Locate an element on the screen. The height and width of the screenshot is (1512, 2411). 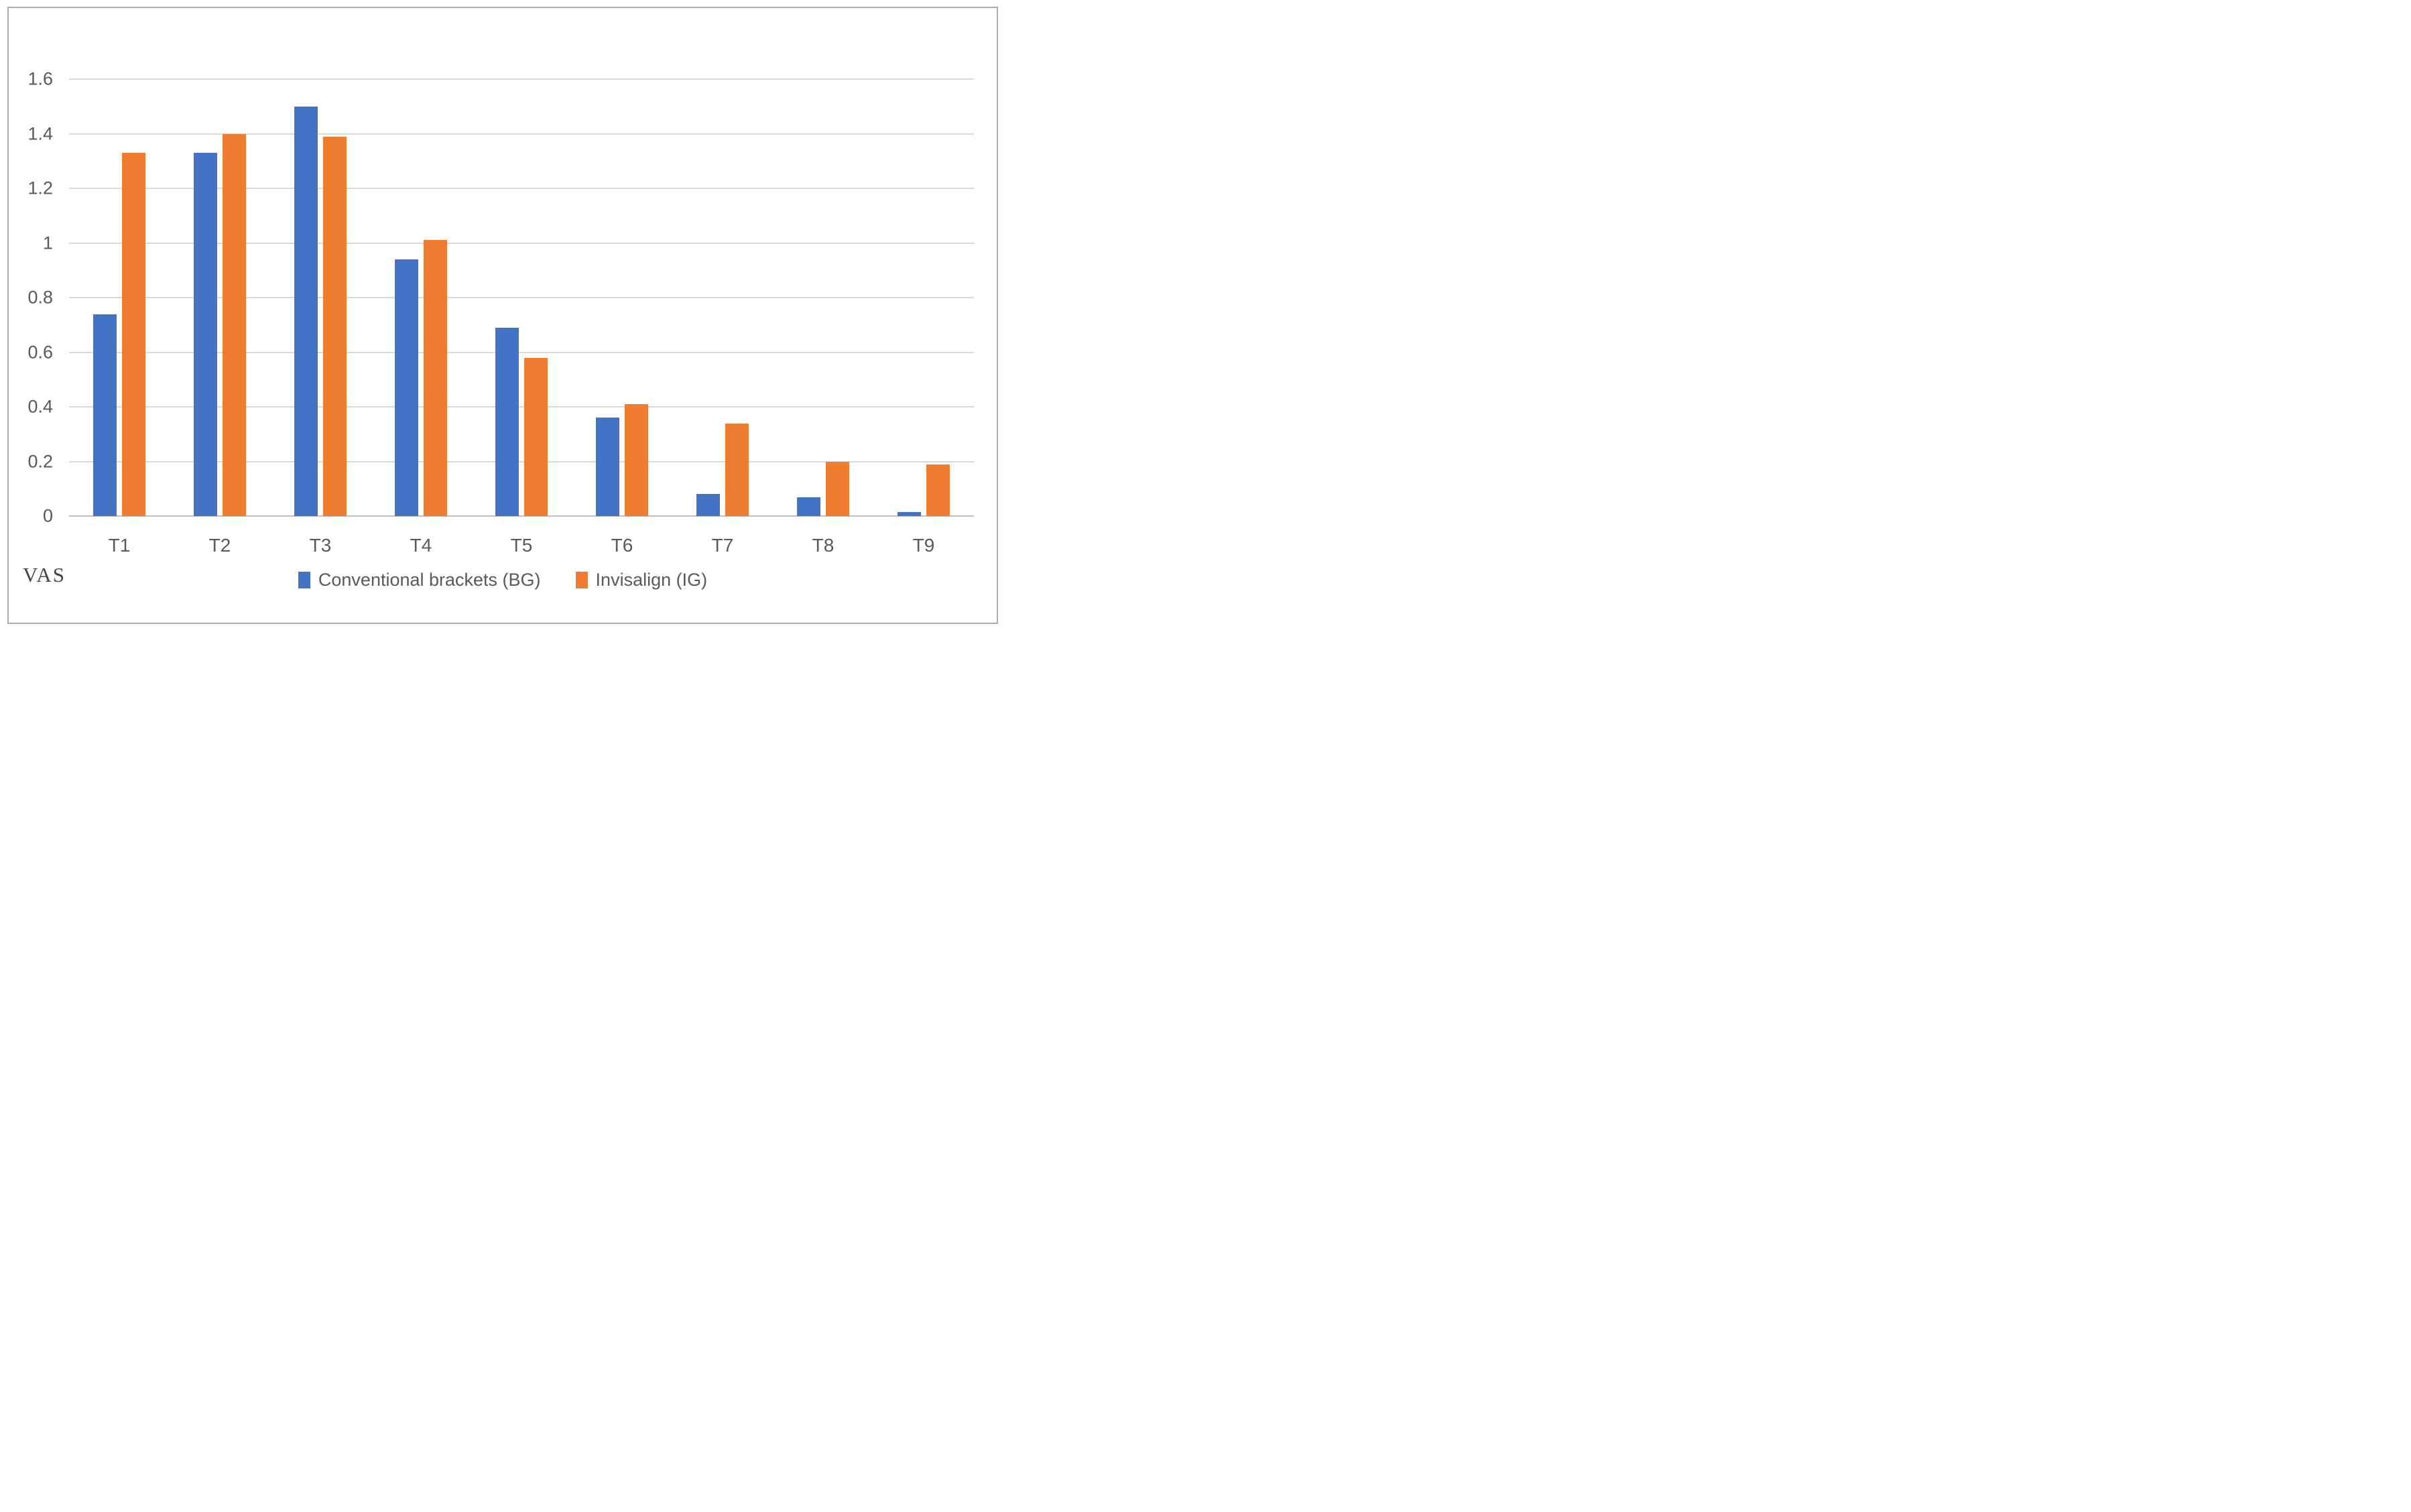
bg-series-swatch-icon is located at coordinates (304, 580).